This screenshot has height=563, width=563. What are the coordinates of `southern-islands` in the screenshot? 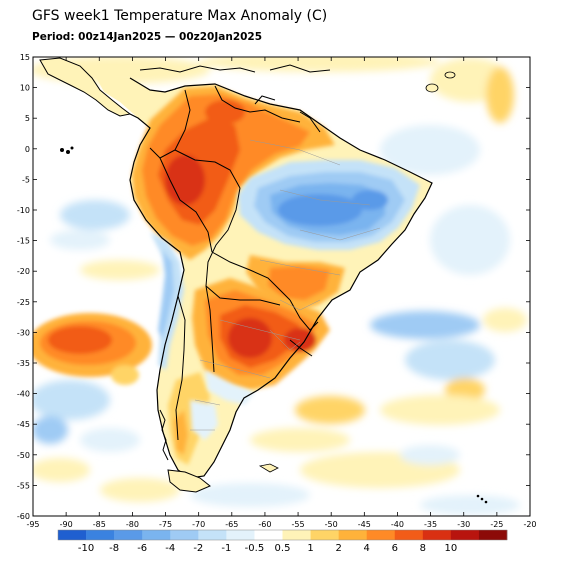 It's located at (323, 456).